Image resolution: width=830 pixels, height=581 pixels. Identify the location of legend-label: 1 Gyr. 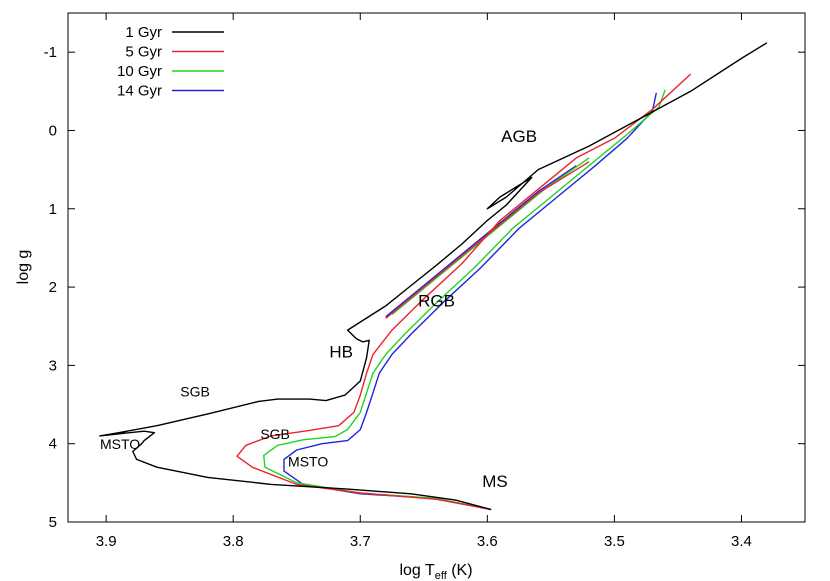
(143, 32).